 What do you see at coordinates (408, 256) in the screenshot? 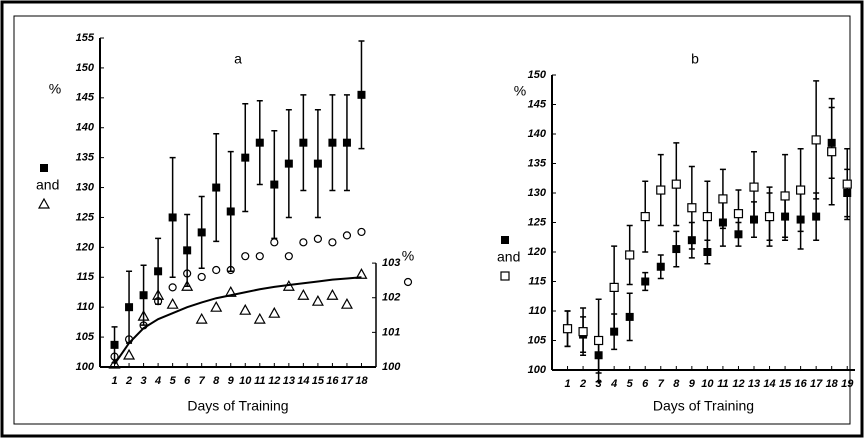
I see `y2-axis-label: %` at bounding box center [408, 256].